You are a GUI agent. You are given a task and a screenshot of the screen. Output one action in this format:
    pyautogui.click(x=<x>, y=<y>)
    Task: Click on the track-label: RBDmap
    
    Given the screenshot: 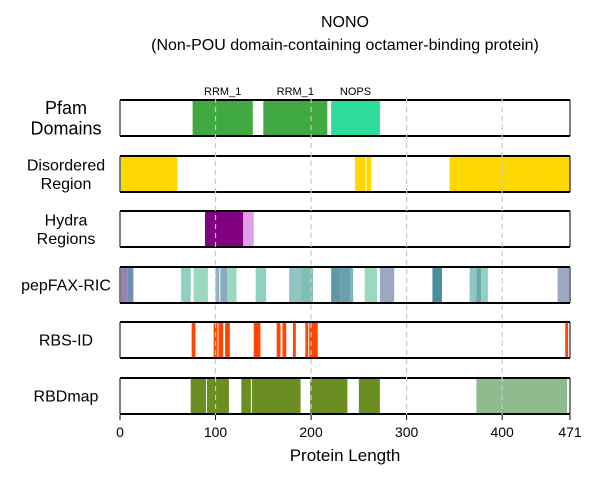 What is the action you would take?
    pyautogui.click(x=66, y=397)
    